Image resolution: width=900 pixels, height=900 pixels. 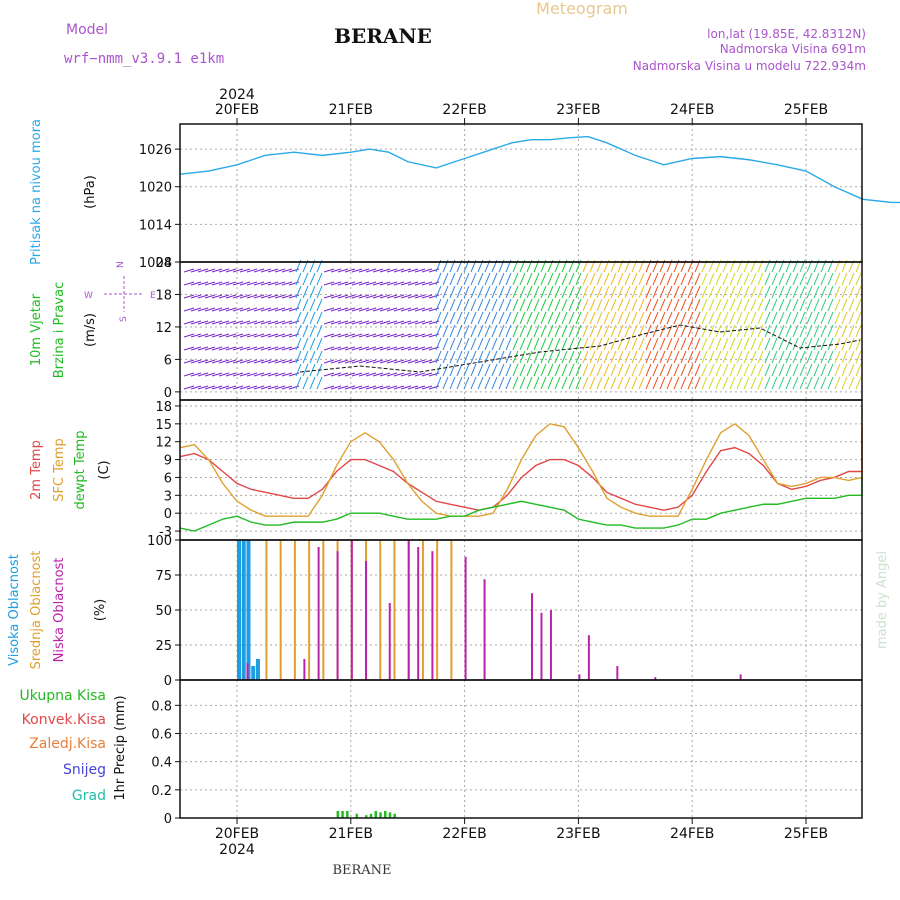 I want to click on model-name: wrf−nmm_v3.9.1 e1km, so click(x=144, y=59).